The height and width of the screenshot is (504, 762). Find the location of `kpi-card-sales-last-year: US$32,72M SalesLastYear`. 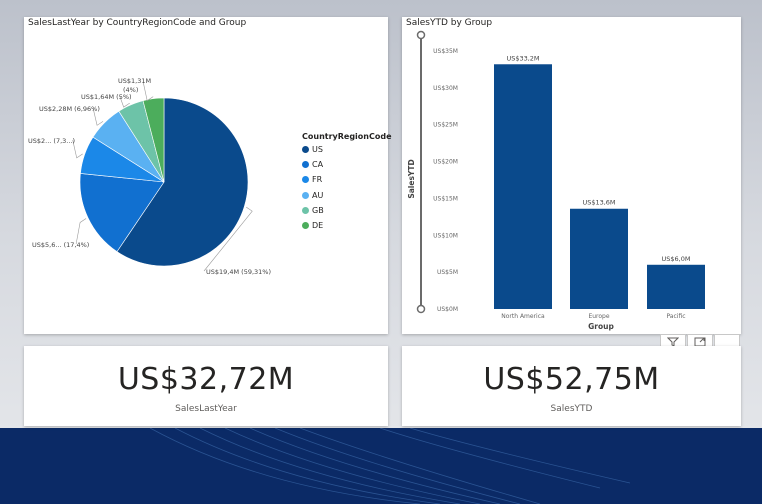

kpi-card-sales-last-year: US$32,72M SalesLastYear is located at coordinates (206, 386).